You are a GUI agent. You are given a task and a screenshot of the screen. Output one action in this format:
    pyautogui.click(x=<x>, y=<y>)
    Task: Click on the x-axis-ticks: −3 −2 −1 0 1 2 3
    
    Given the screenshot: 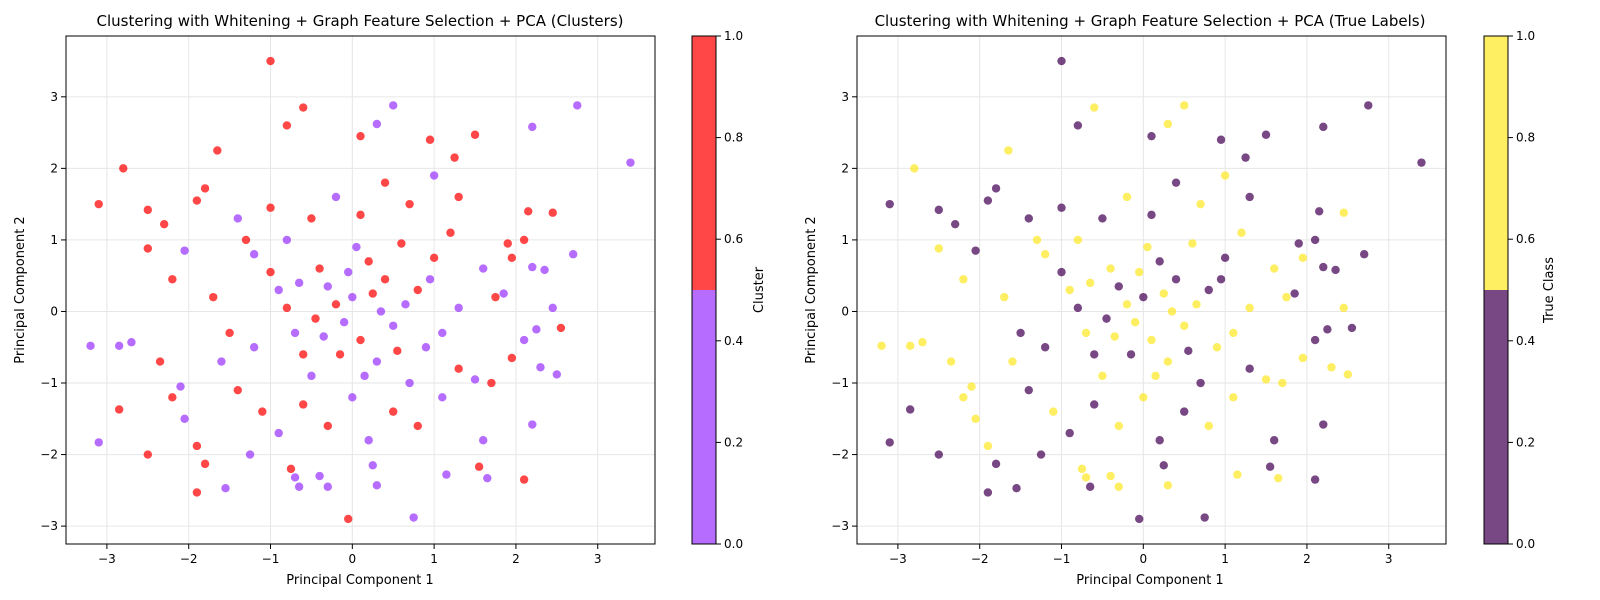 What is the action you would take?
    pyautogui.click(x=350, y=555)
    